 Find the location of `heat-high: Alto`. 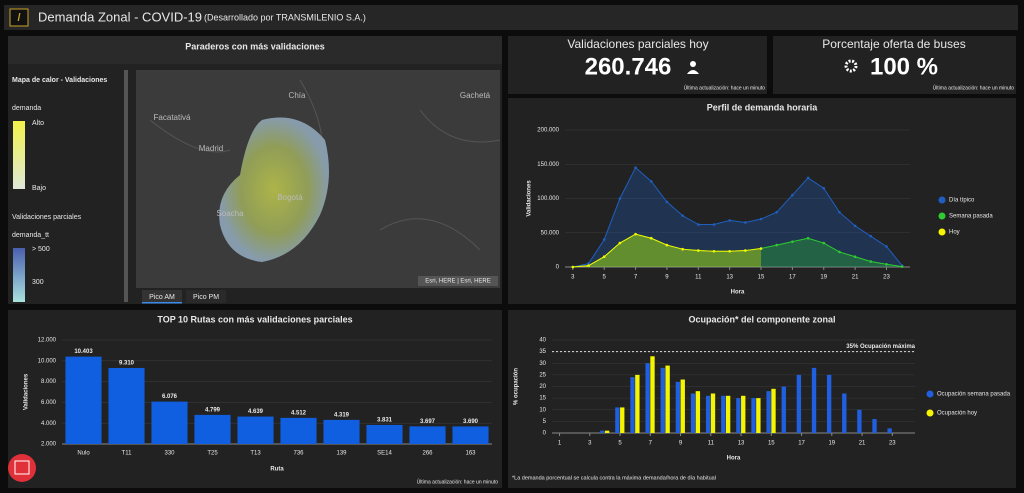

heat-high: Alto is located at coordinates (38, 123).